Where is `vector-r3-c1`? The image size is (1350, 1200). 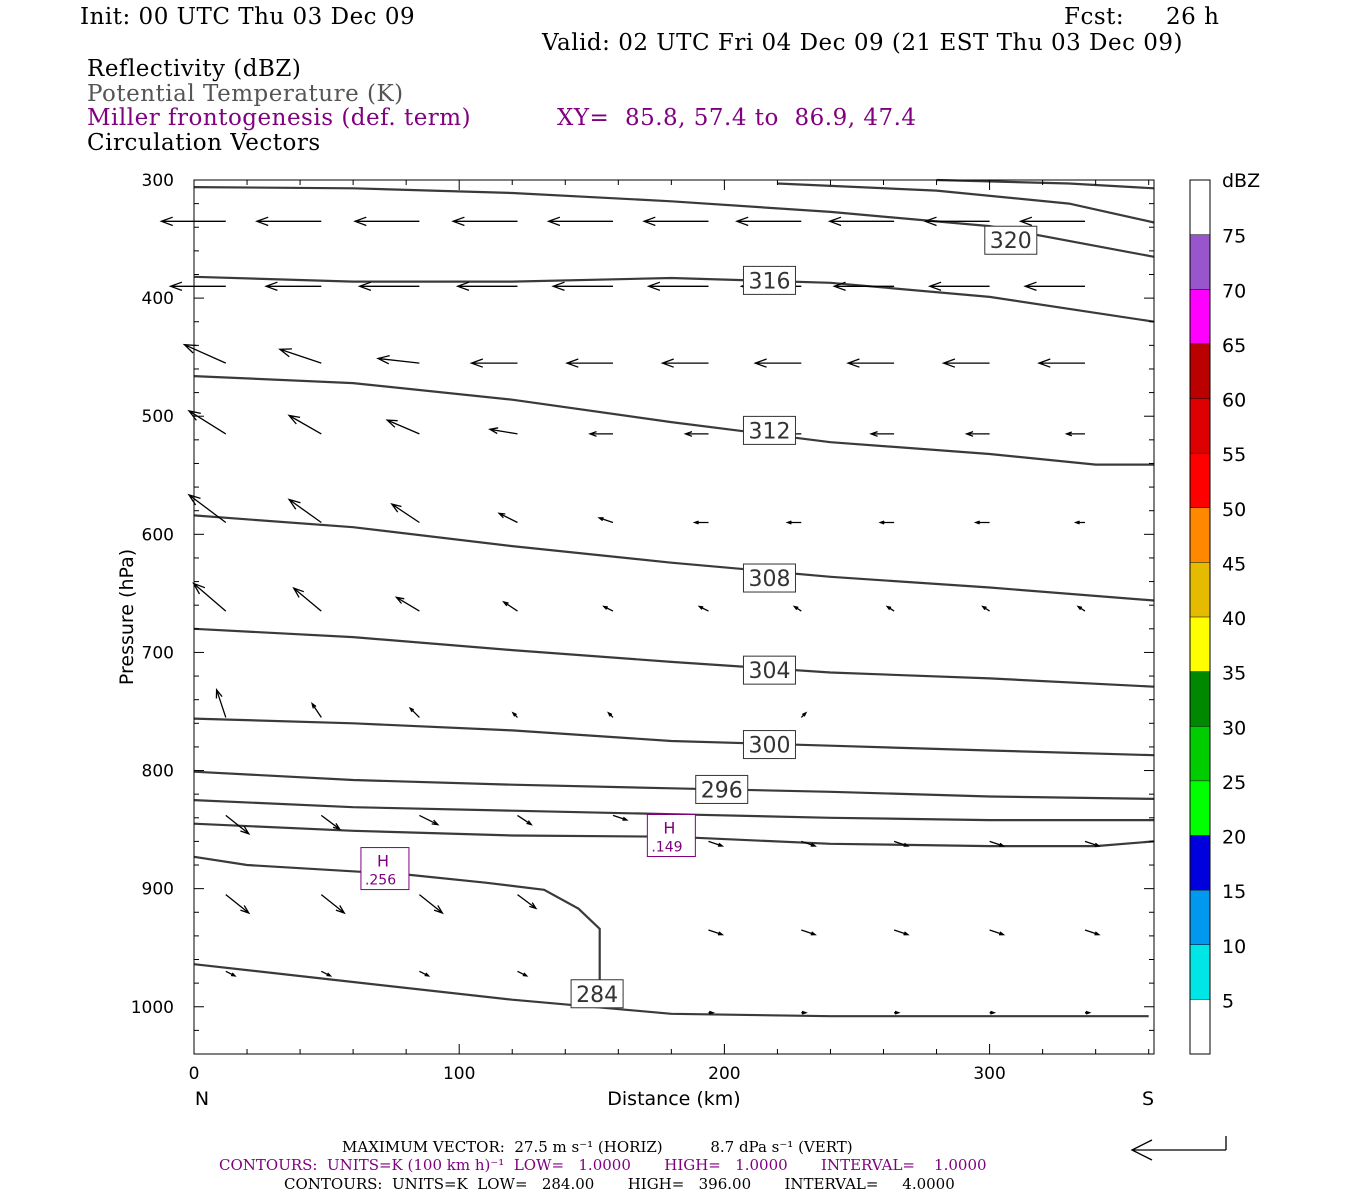 vector-r3-c1 is located at coordinates (304, 424).